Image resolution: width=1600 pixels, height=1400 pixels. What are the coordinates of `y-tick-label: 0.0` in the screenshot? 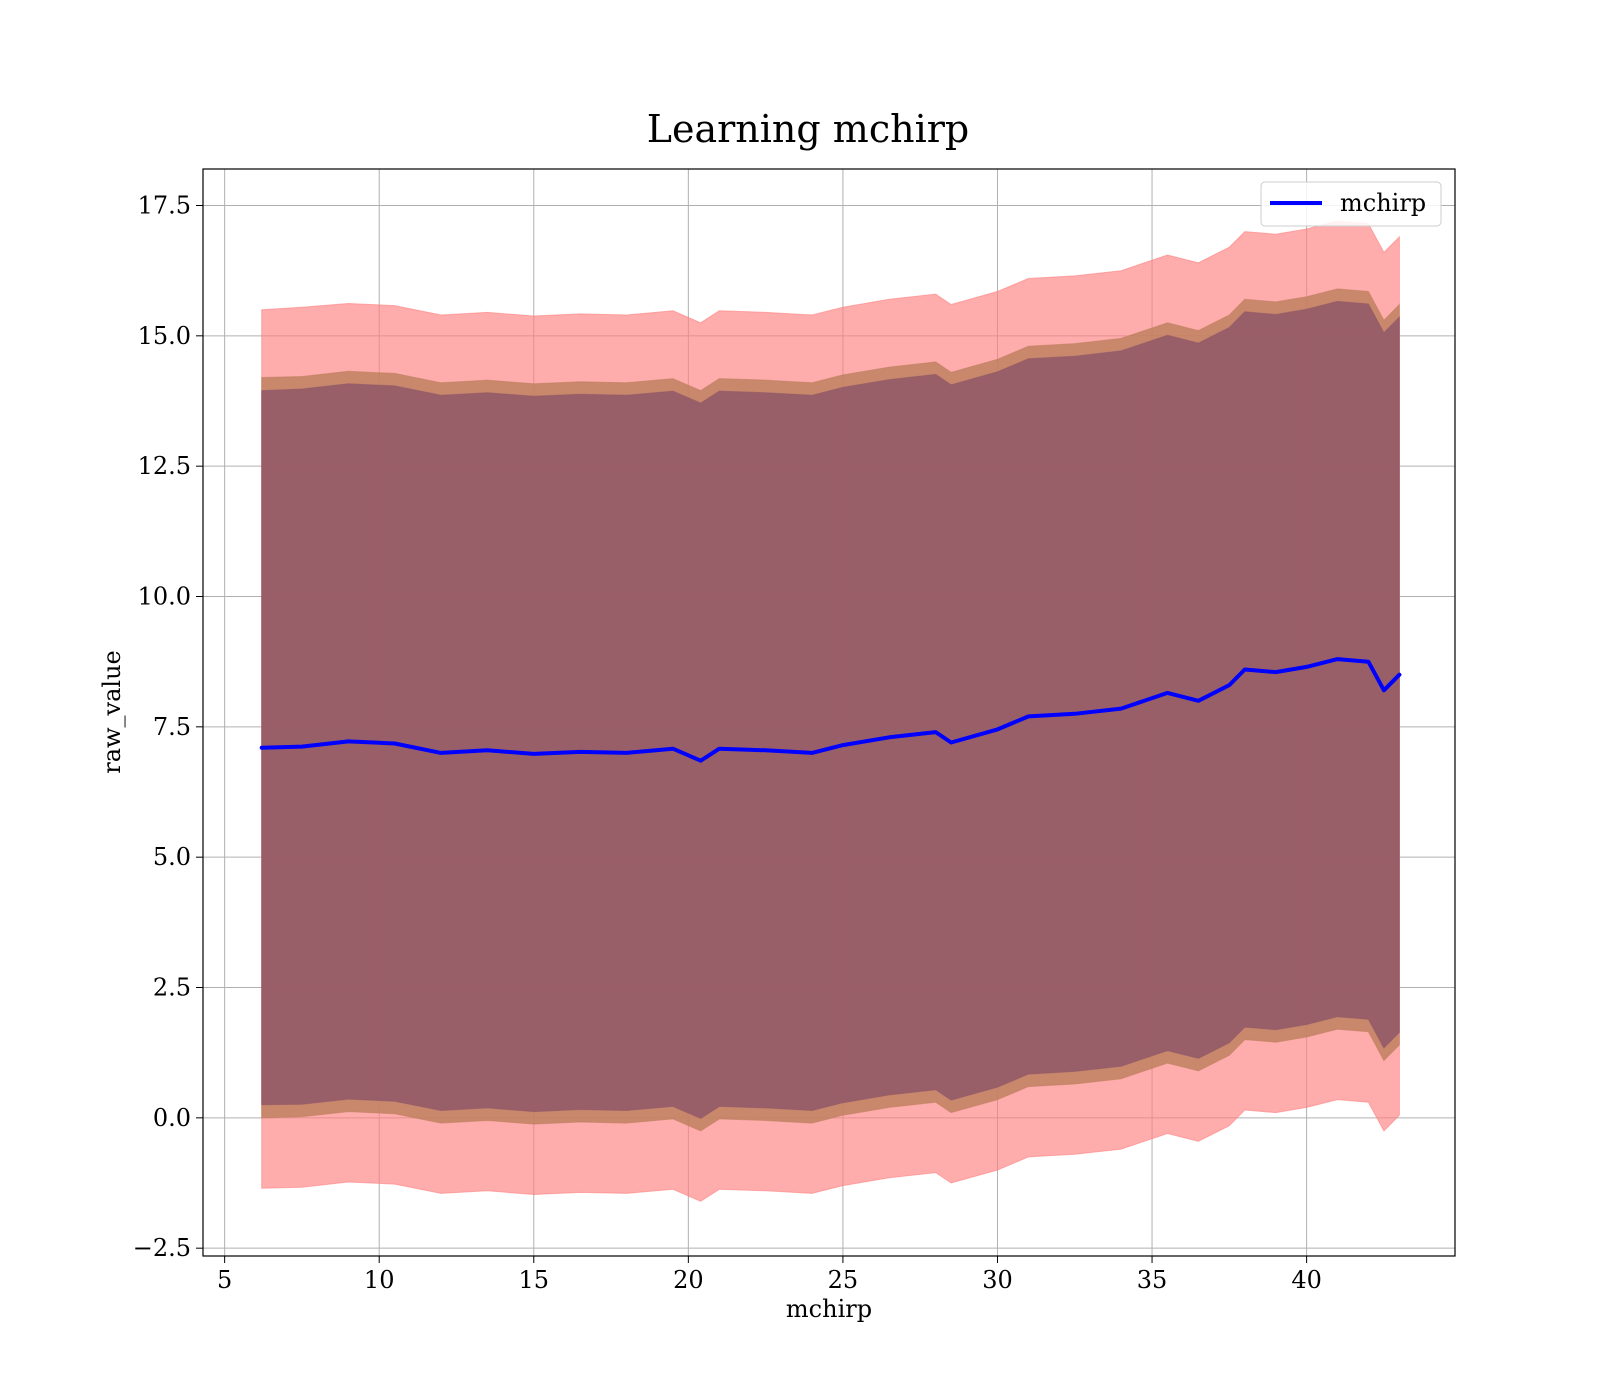 It's located at (172, 1118).